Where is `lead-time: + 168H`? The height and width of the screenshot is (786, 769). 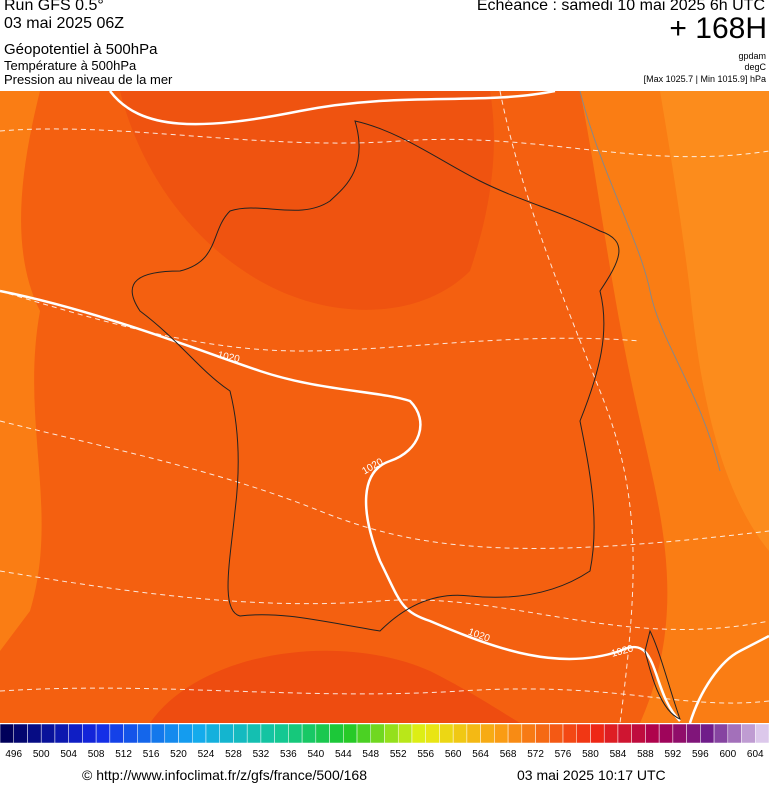 lead-time: + 168H is located at coordinates (718, 28).